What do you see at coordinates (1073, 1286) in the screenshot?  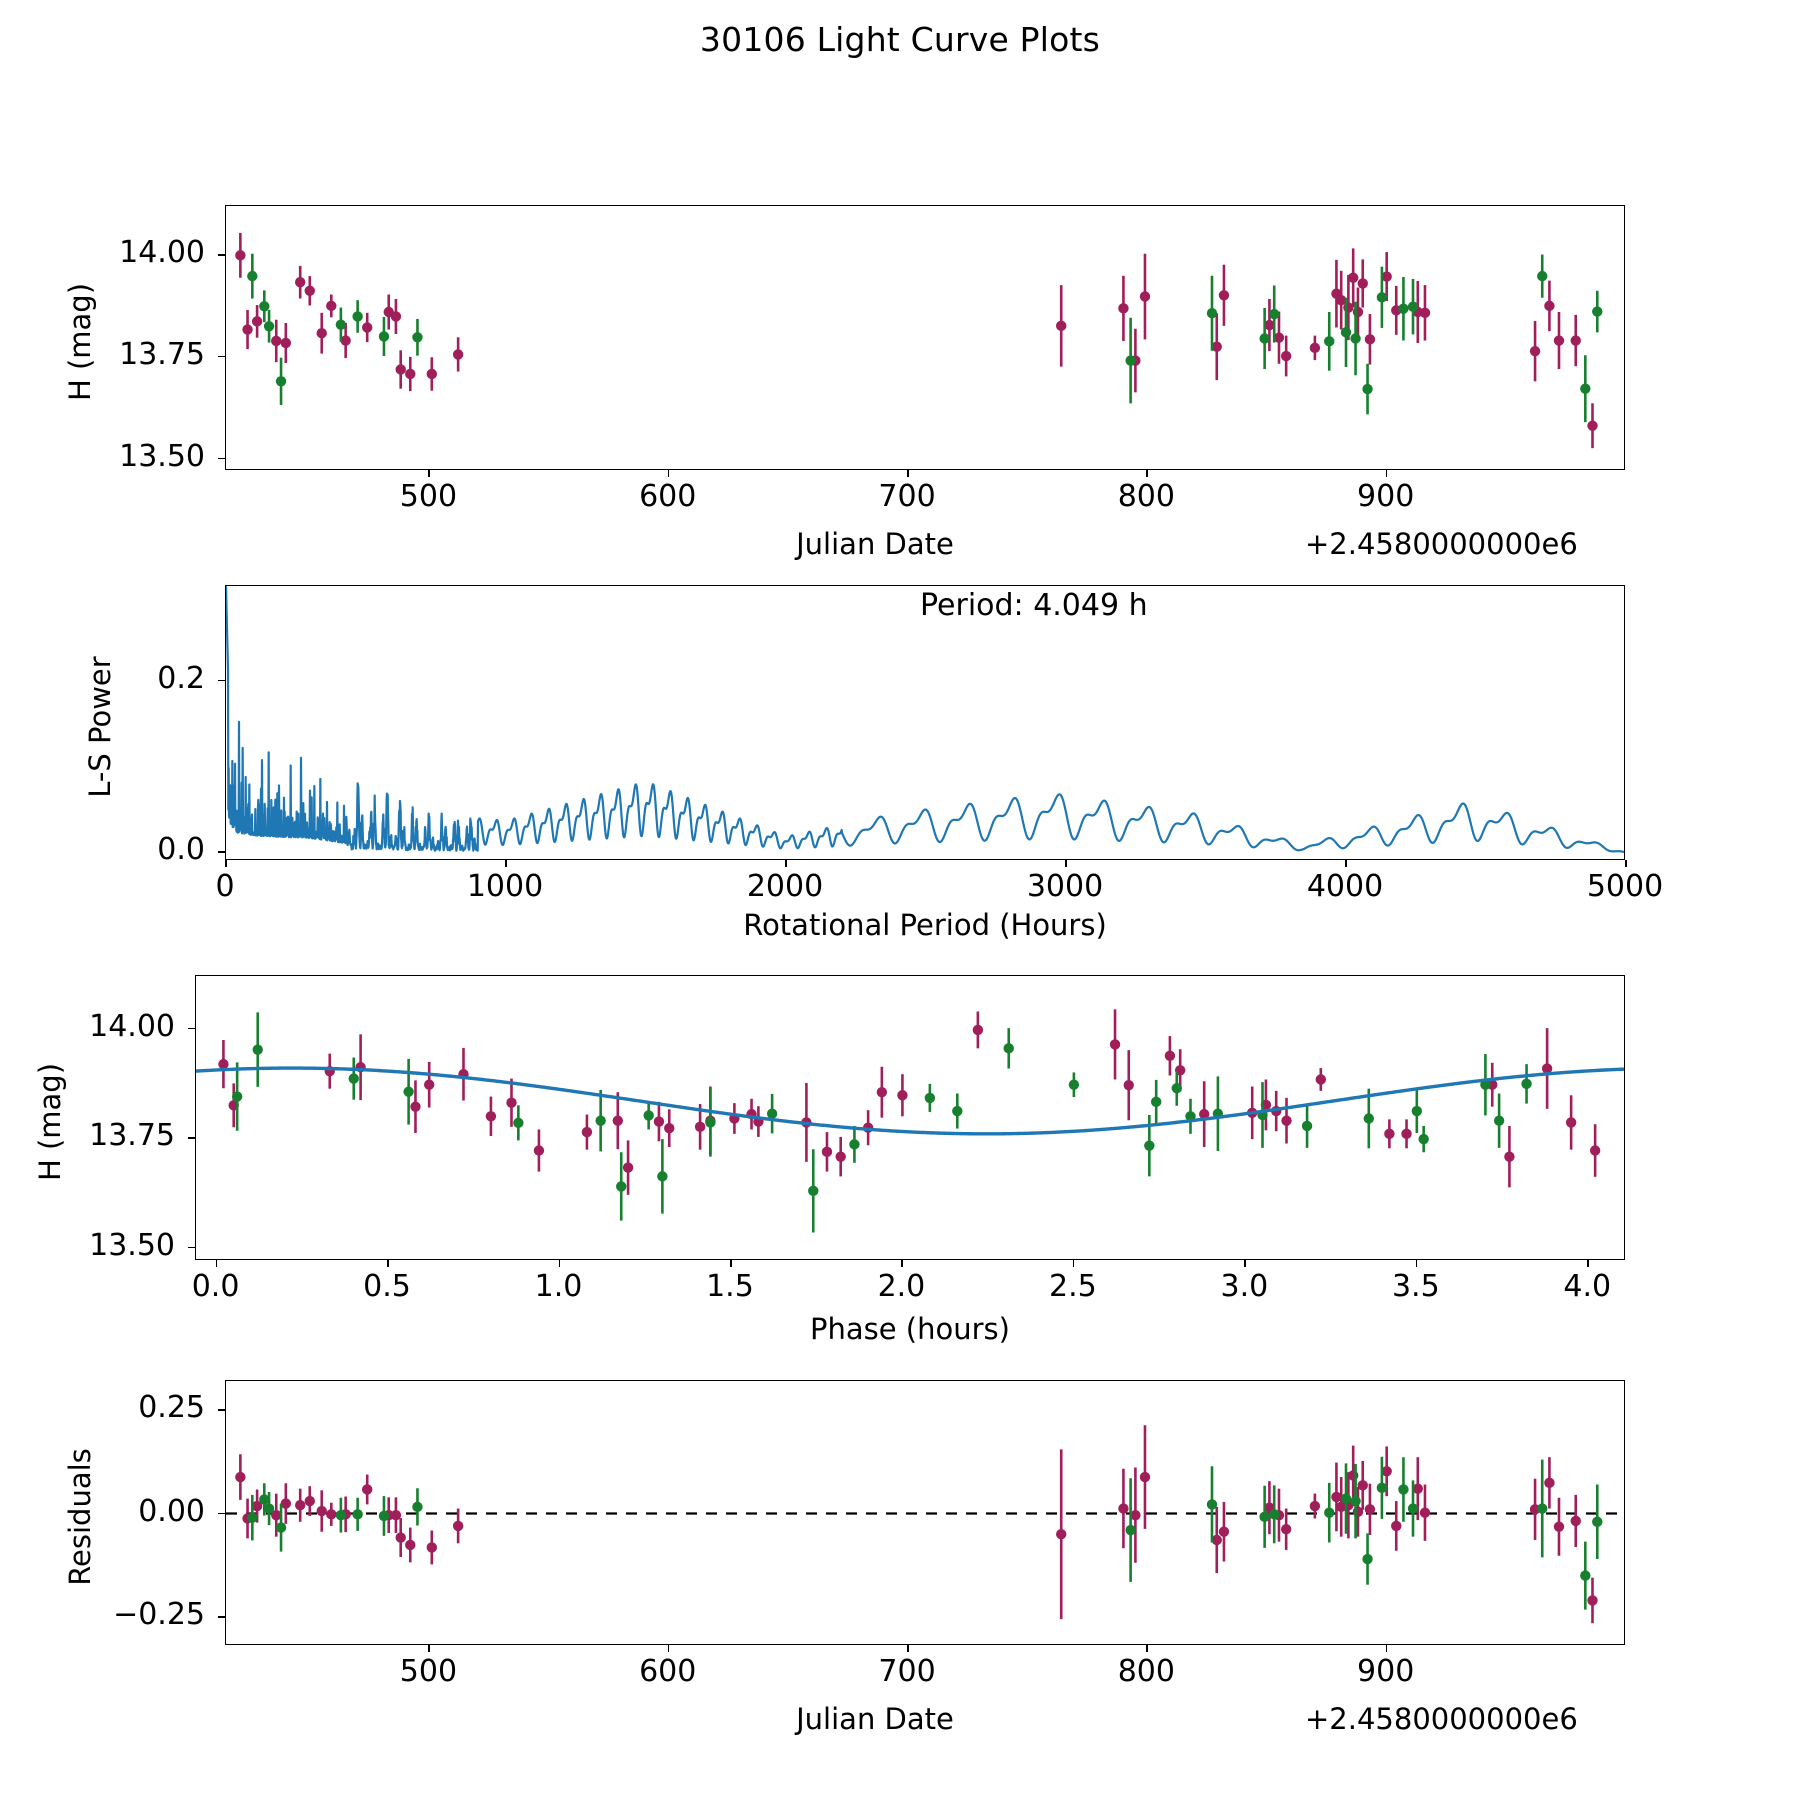 I see `x-tick-label: 2.5` at bounding box center [1073, 1286].